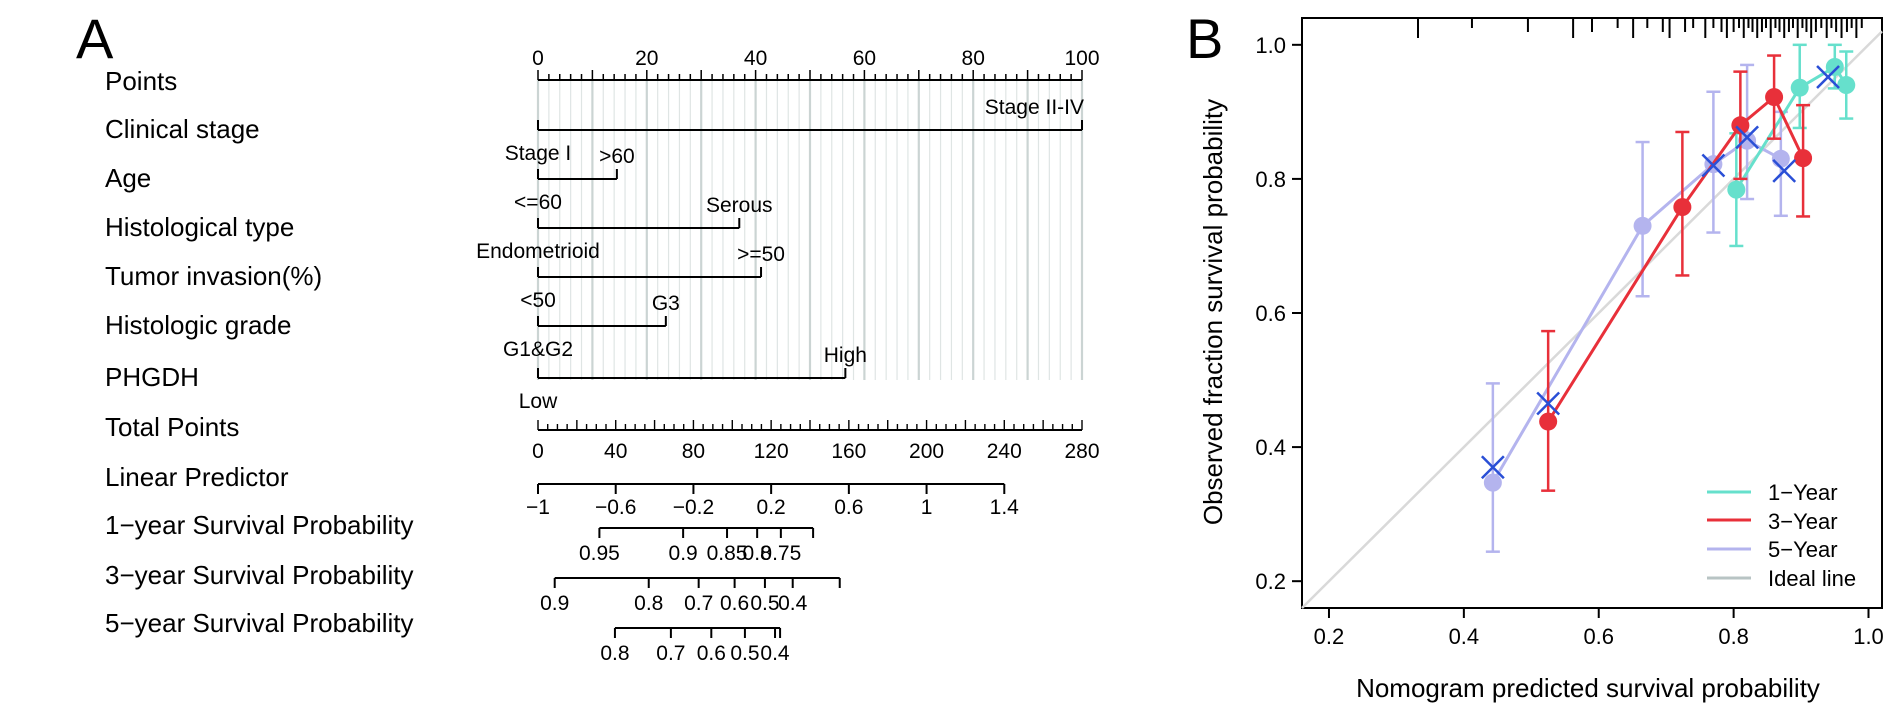 The height and width of the screenshot is (709, 1895). I want to click on y-tick-label: 0.8, so click(1270, 179).